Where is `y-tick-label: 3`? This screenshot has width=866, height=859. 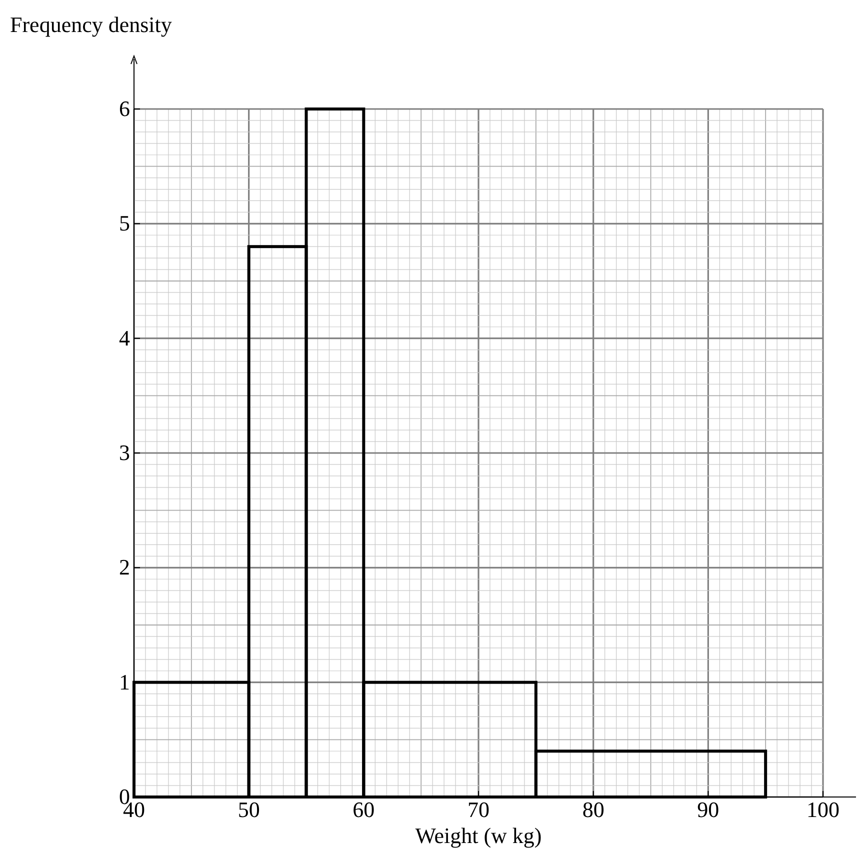 y-tick-label: 3 is located at coordinates (124, 452).